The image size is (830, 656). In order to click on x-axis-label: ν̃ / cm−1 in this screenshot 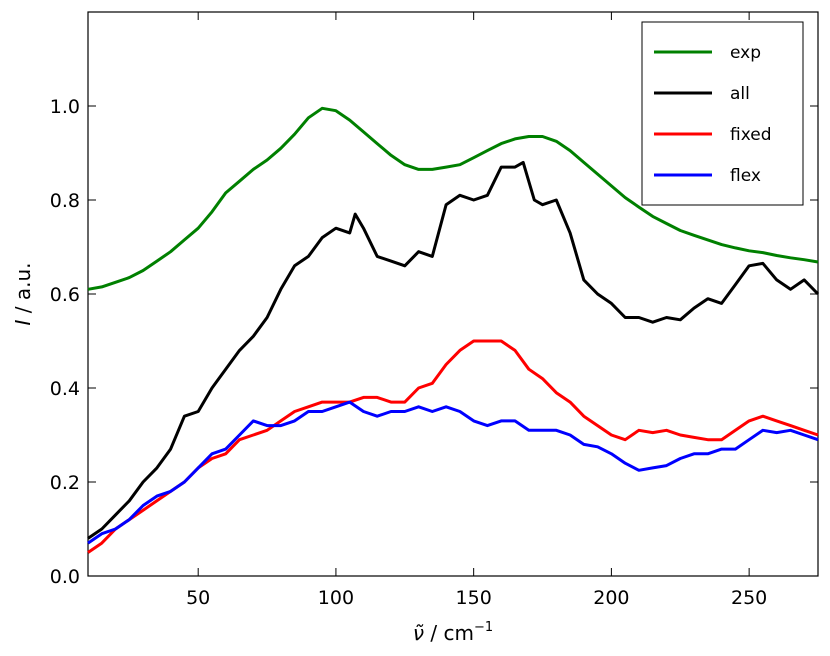, I will do `click(453, 632)`.